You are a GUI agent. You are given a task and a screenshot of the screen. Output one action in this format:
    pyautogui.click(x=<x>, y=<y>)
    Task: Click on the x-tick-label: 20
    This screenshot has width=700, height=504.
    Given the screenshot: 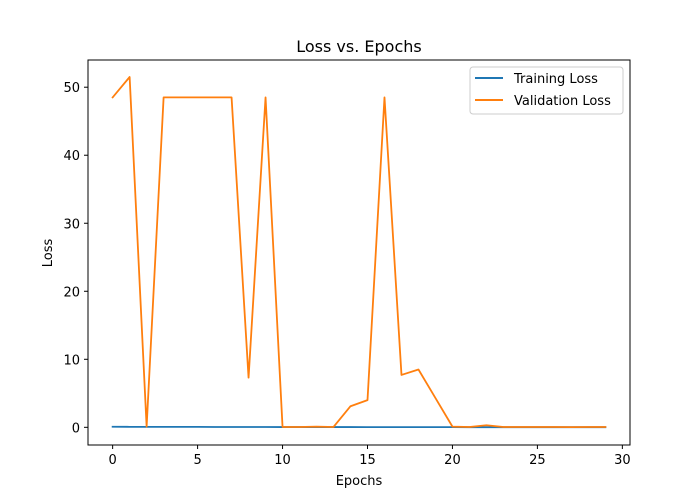 What is the action you would take?
    pyautogui.click(x=452, y=460)
    